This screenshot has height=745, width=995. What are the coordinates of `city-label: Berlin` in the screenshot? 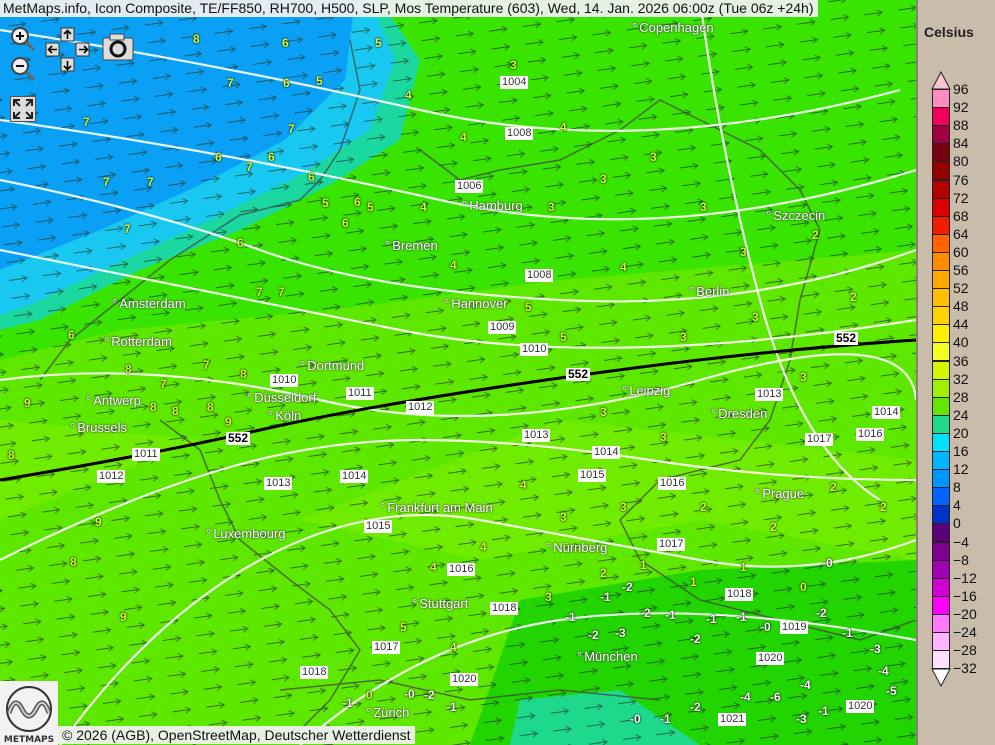 It's located at (709, 291).